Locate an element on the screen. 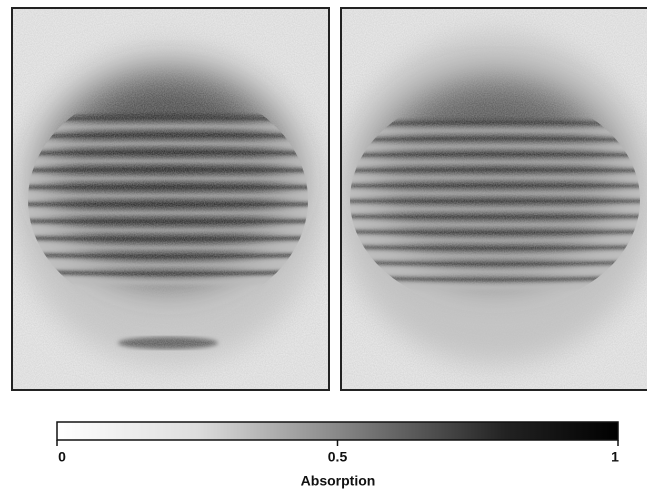 This screenshot has height=494, width=647. tick-label: 0.5 is located at coordinates (338, 457).